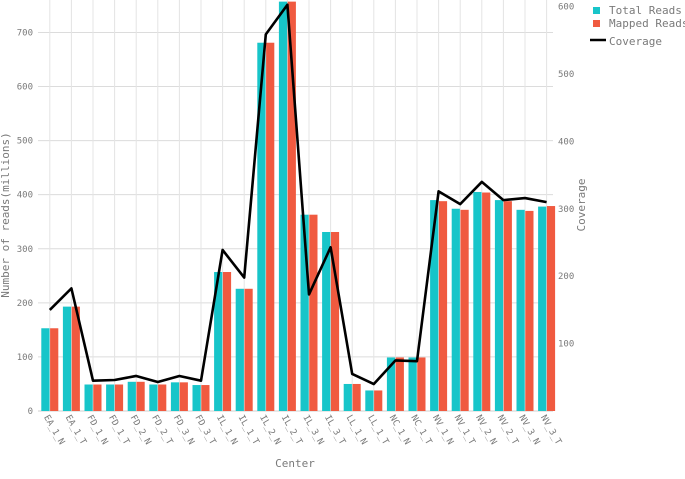  I want to click on x-tick-label: NV_3_N, so click(528, 430).